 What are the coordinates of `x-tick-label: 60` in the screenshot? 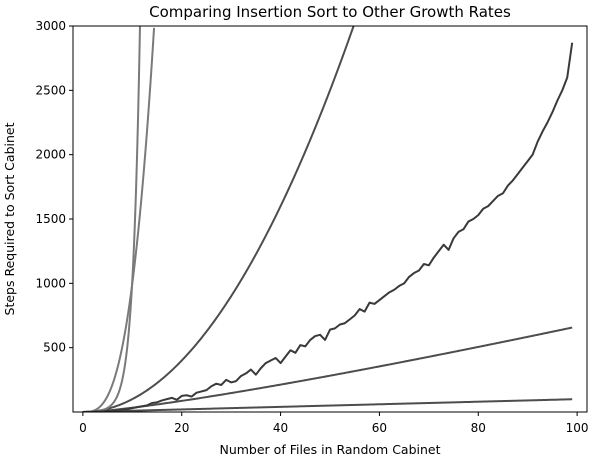 It's located at (379, 428).